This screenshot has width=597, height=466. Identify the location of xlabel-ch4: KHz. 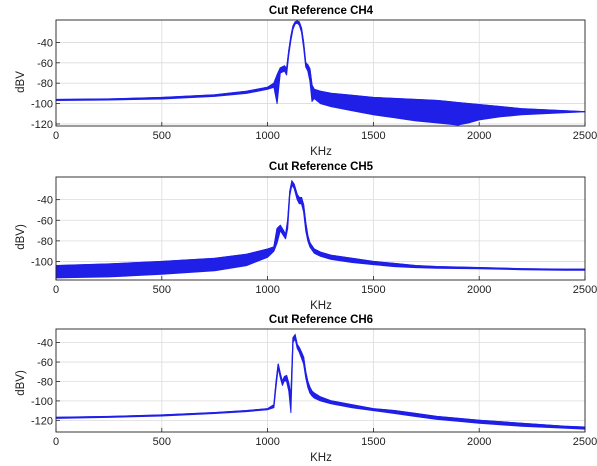
(321, 152).